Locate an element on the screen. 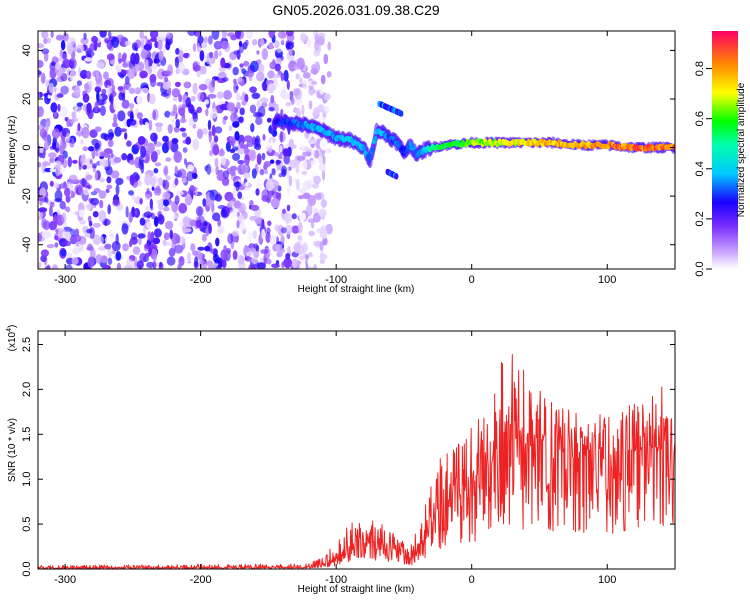 The image size is (750, 600). colorbar-label: Normalized spectral amplitude is located at coordinates (741, 149).